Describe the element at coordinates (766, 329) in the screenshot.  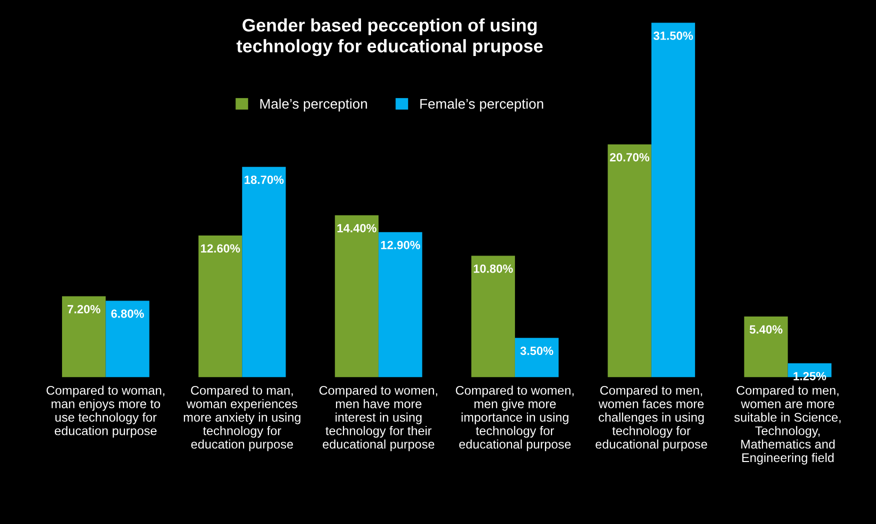
I see `data-label: 5.40%` at that location.